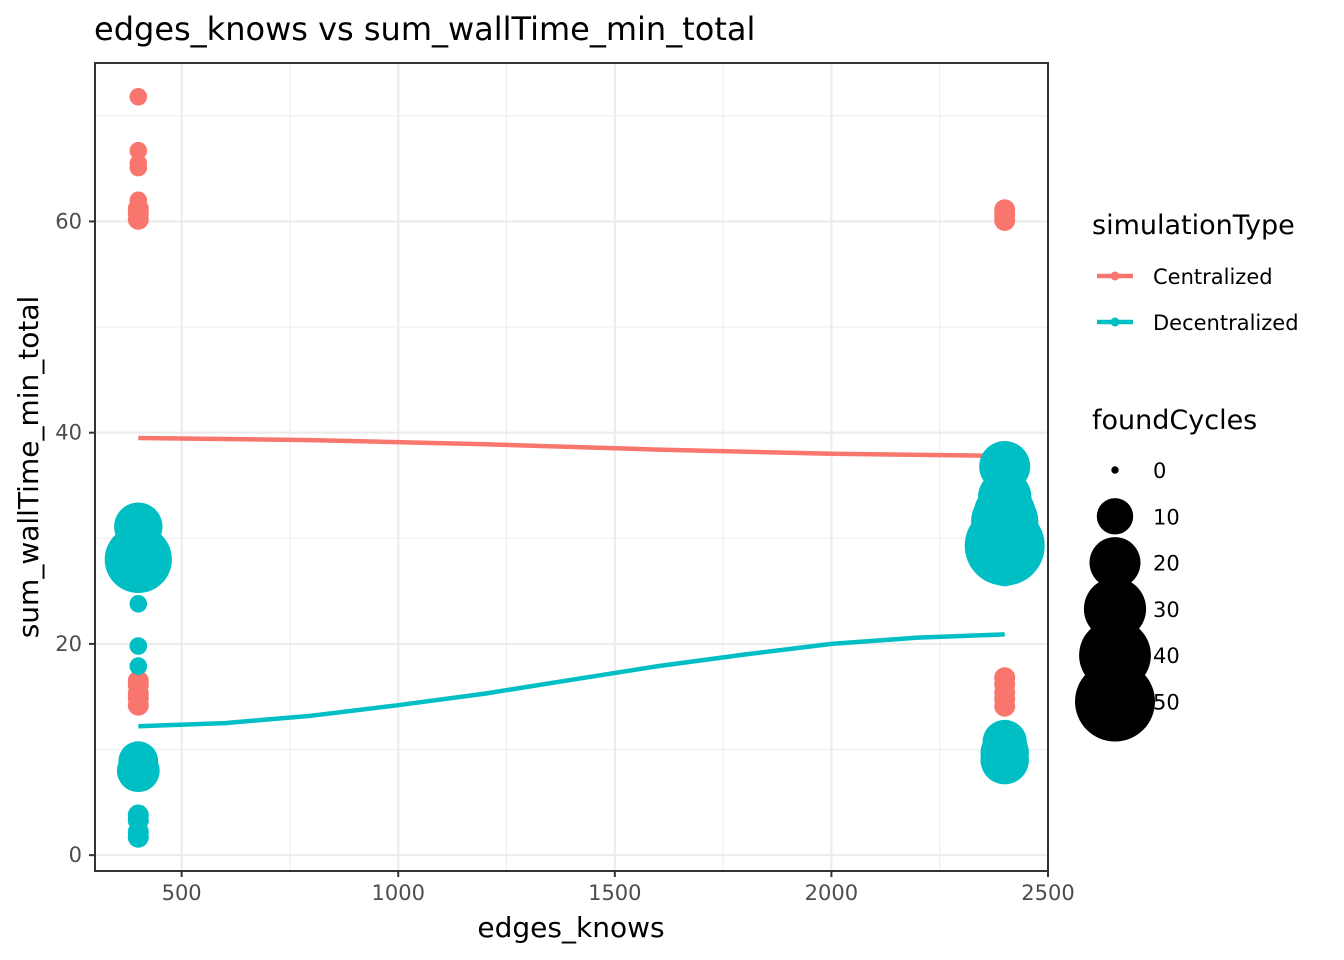 This screenshot has width=1344, height=960. What do you see at coordinates (1193, 225) in the screenshot?
I see `legend-color-title: simulationType` at bounding box center [1193, 225].